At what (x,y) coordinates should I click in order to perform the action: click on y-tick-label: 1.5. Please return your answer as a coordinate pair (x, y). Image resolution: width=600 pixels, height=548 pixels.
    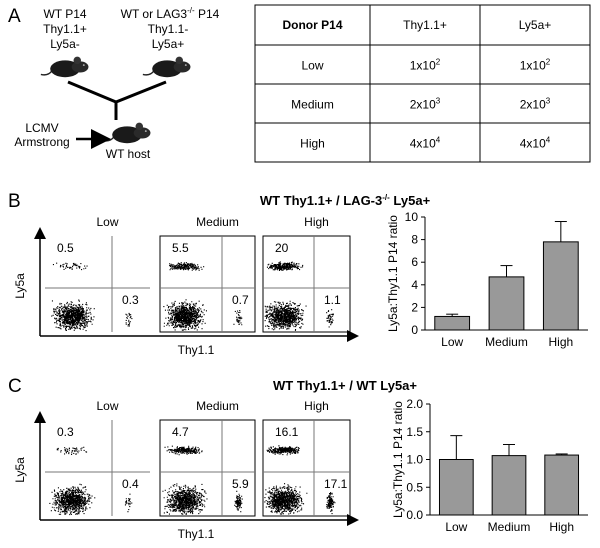
    Looking at the image, I should click on (414, 432).